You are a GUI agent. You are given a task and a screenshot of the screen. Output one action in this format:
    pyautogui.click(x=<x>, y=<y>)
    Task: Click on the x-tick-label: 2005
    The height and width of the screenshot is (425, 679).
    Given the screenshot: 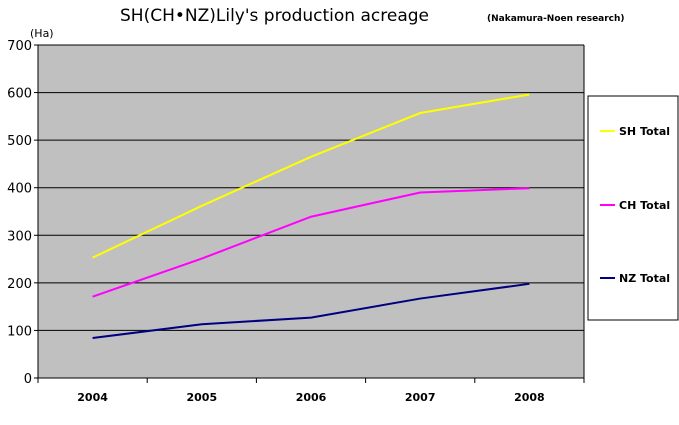 What is the action you would take?
    pyautogui.click(x=201, y=397)
    